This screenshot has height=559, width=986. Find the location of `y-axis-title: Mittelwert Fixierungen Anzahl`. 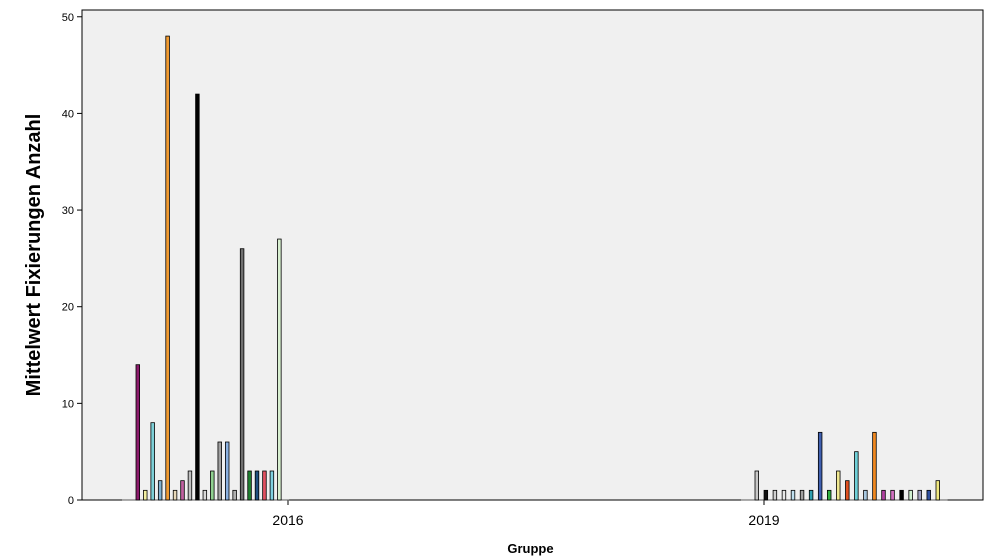

y-axis-title: Mittelwert Fixierungen Anzahl is located at coordinates (34, 255).